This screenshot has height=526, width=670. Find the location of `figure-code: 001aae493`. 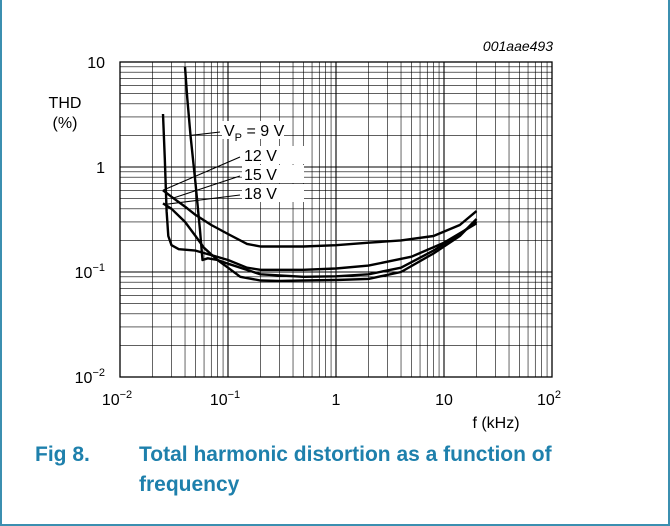

figure-code: 001aae493 is located at coordinates (518, 46).